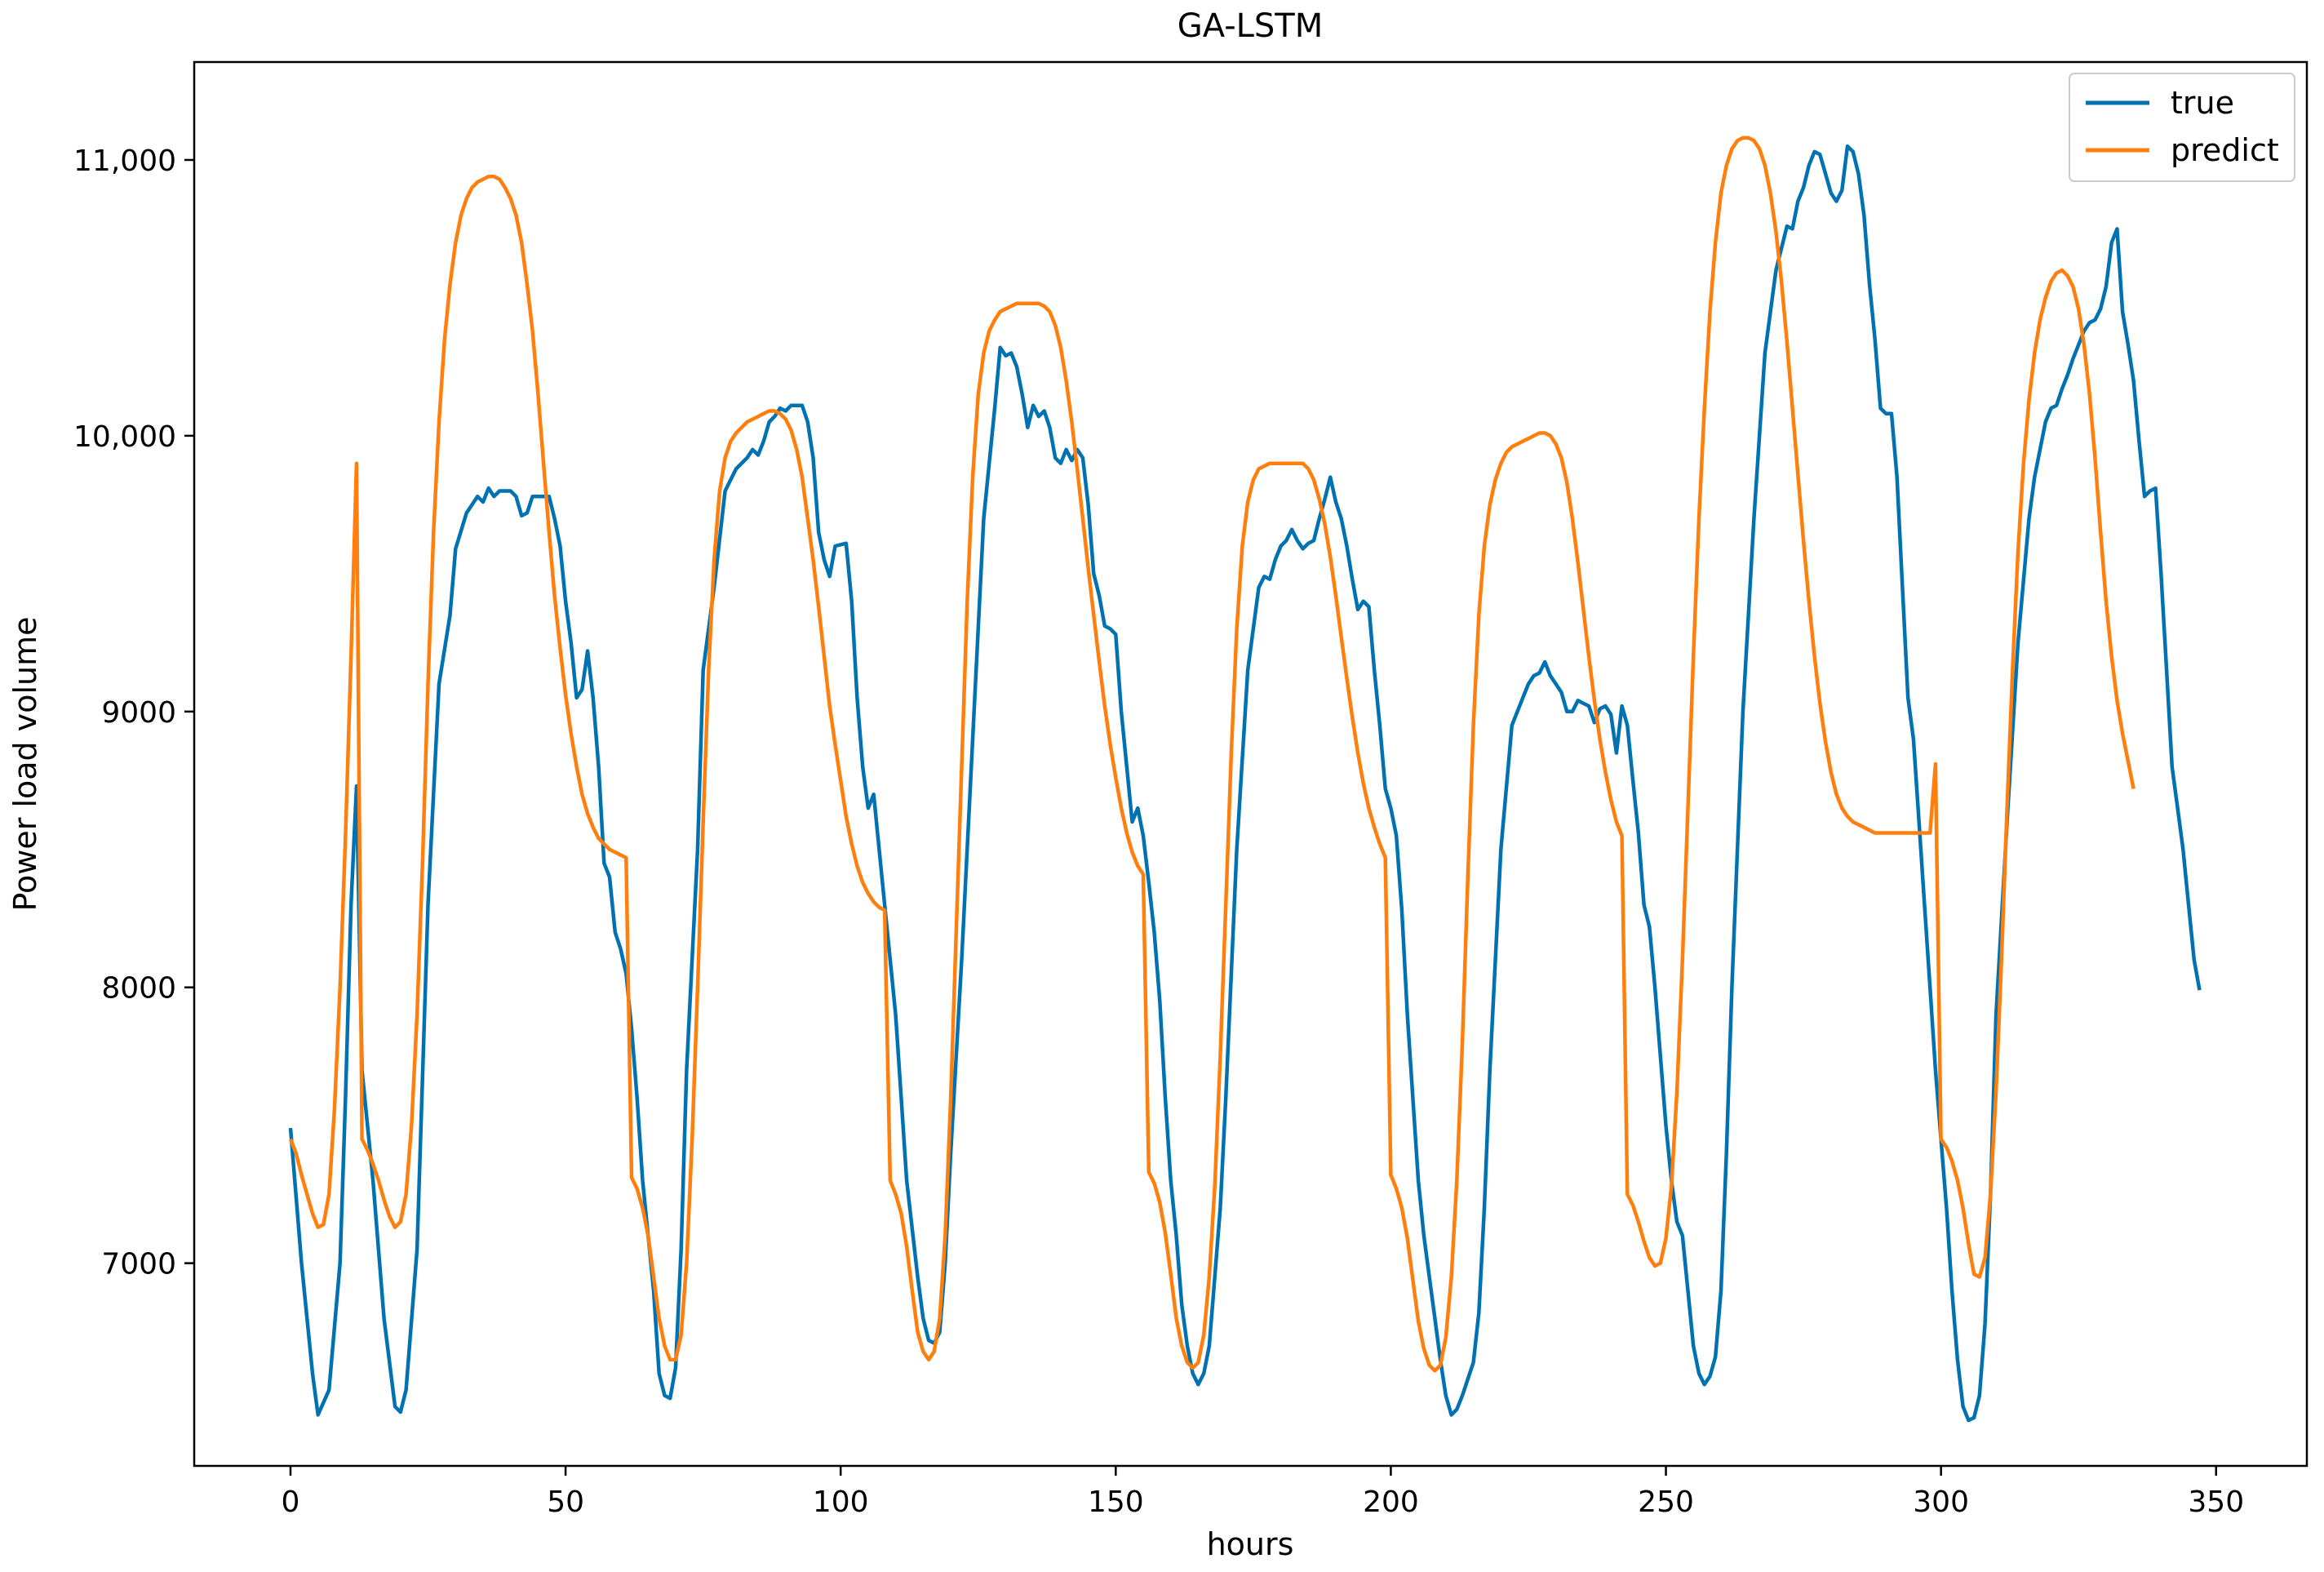  I want to click on x-tick-label: 150, so click(1116, 1502).